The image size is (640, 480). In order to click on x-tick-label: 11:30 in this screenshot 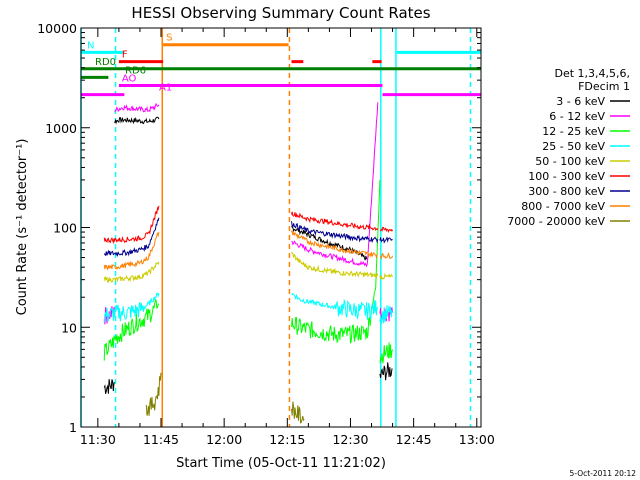, I will do `click(98, 439)`.